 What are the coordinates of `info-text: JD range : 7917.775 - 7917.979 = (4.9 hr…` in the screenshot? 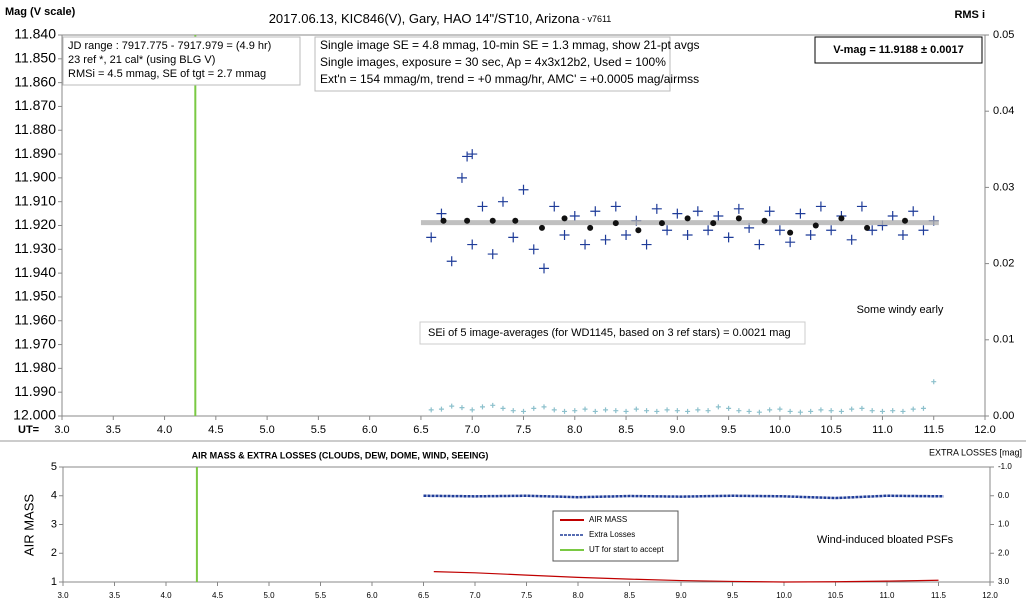 It's located at (169, 46).